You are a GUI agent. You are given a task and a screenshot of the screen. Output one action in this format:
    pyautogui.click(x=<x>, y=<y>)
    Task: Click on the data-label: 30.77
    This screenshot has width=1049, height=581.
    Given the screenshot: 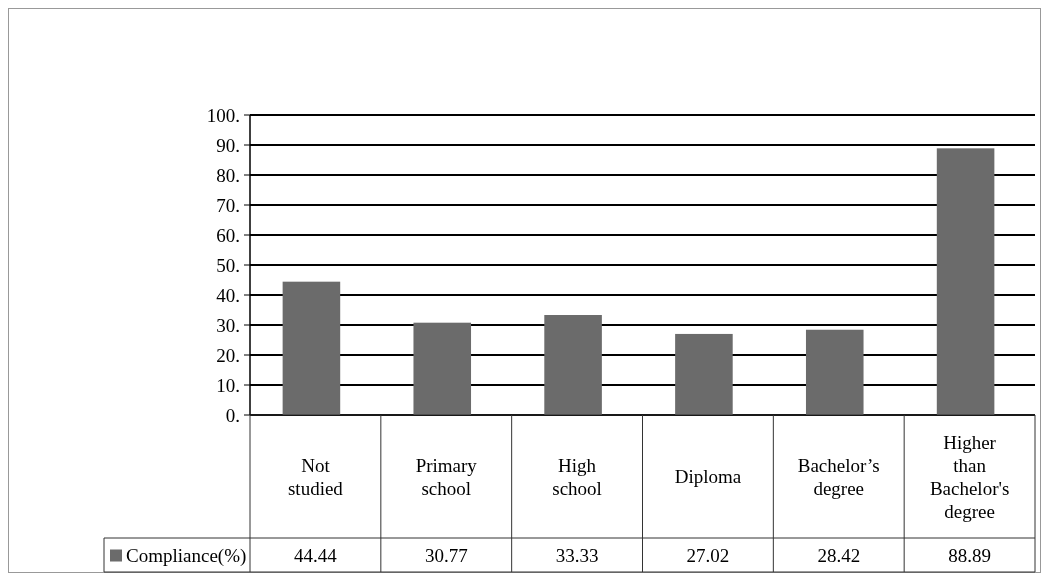 What is the action you would take?
    pyautogui.click(x=446, y=556)
    